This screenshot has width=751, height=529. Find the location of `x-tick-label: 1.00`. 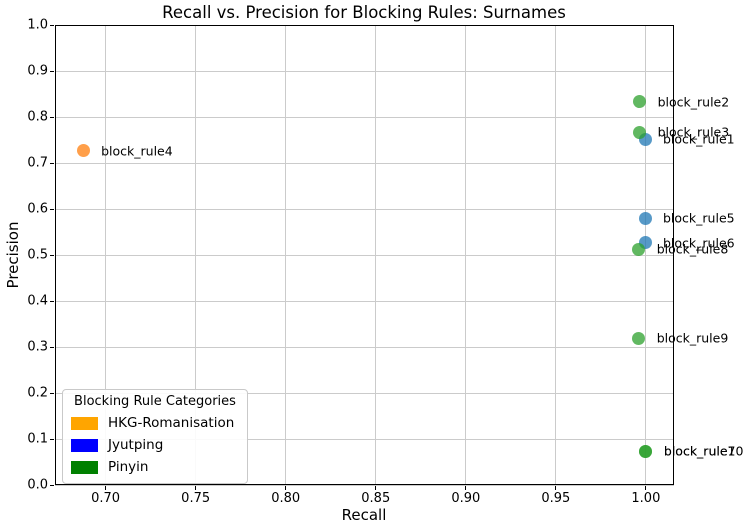

x-tick-label: 1.00 is located at coordinates (646, 498).